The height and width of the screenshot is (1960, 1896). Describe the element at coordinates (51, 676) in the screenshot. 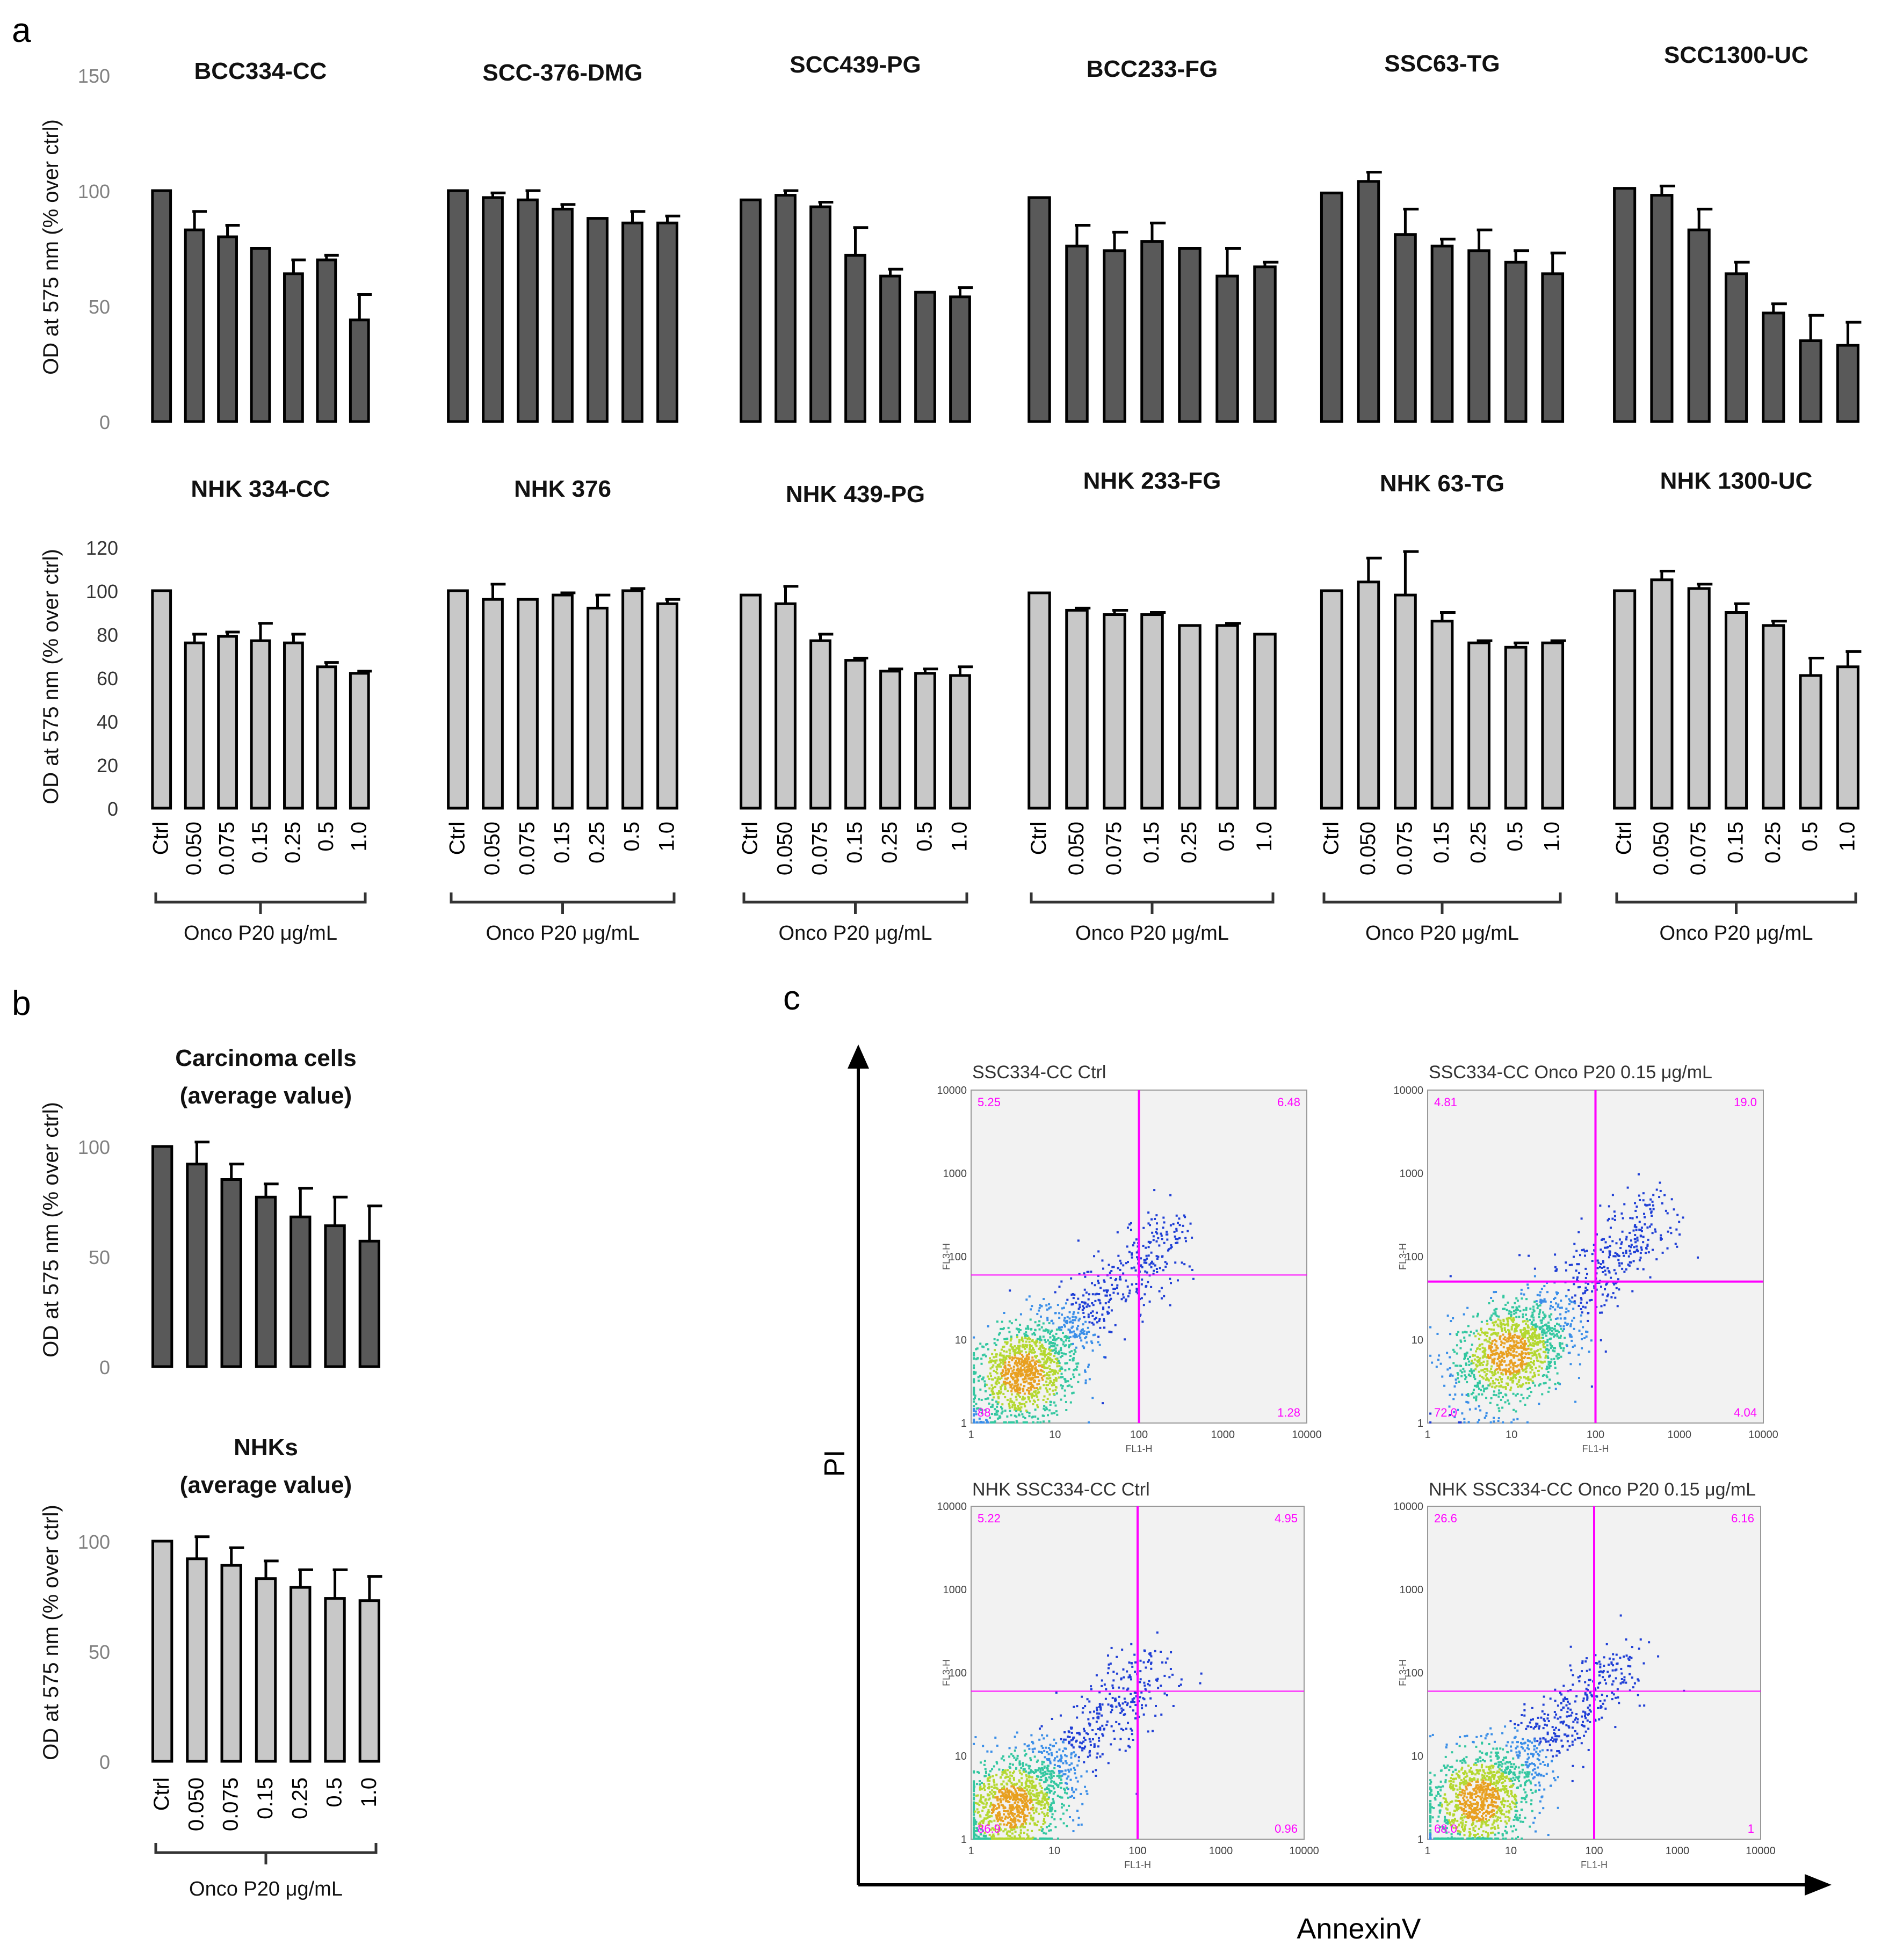

I see `y-axis-label-row2: OD at 575 nm (% over ctrl)` at that location.